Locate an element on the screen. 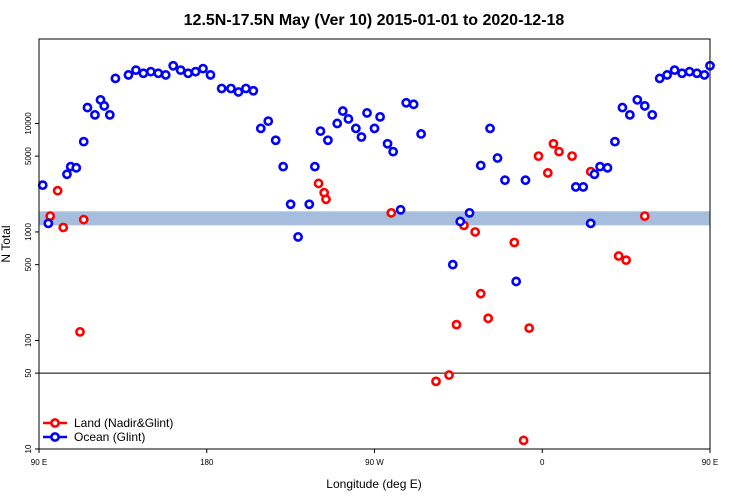  y-tick-label: 5000 is located at coordinates (28, 156).